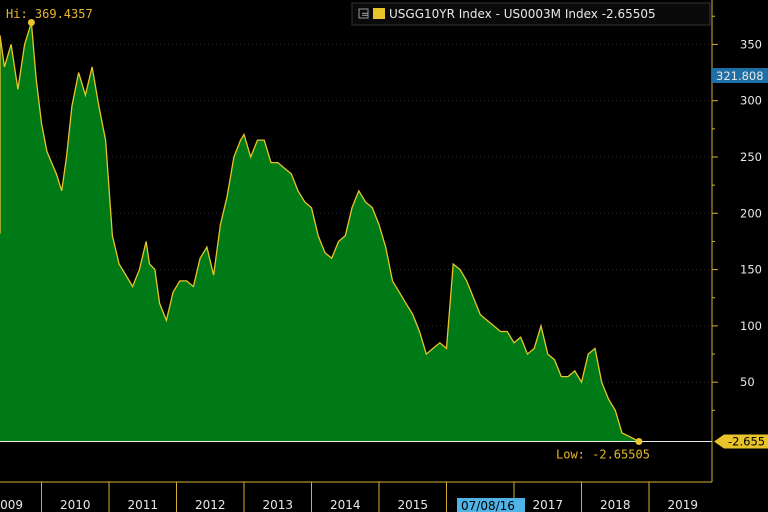 The width and height of the screenshot is (768, 512). What do you see at coordinates (639, 441) in the screenshot?
I see `low-point-marker` at bounding box center [639, 441].